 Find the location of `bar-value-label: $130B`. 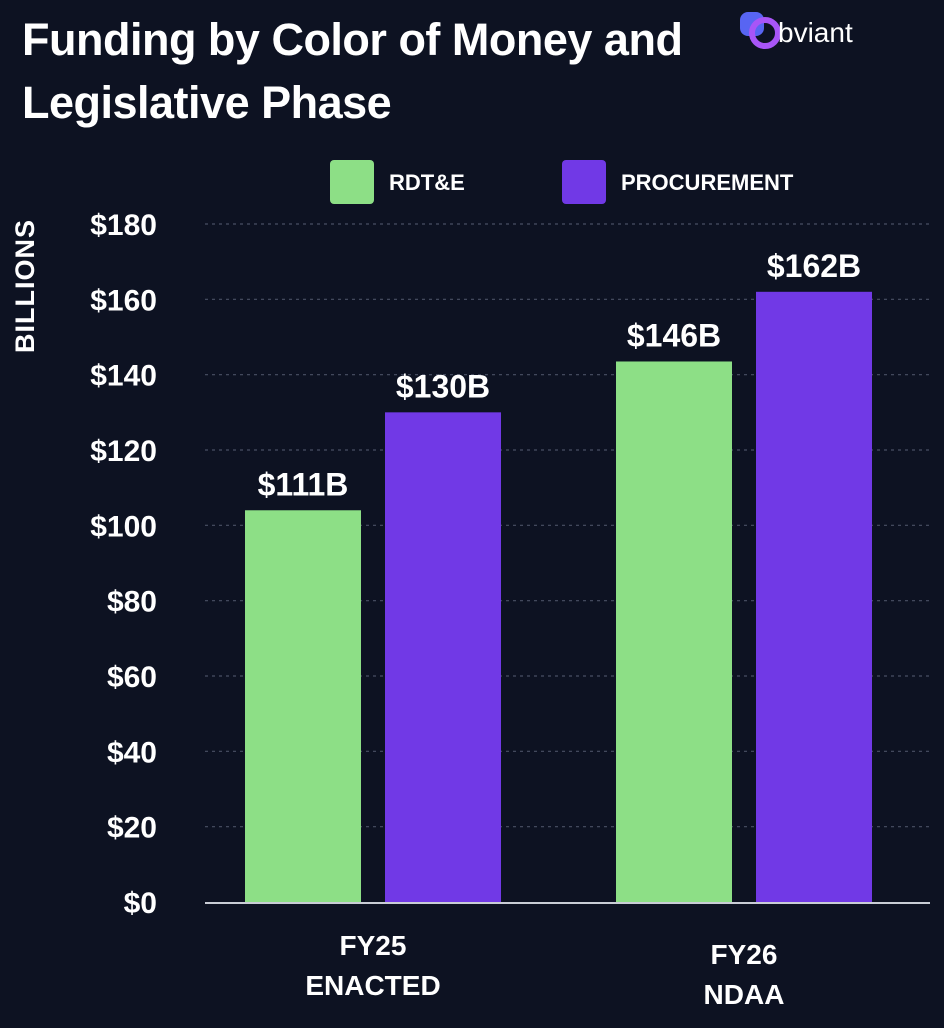

bar-value-label: $130B is located at coordinates (443, 386).